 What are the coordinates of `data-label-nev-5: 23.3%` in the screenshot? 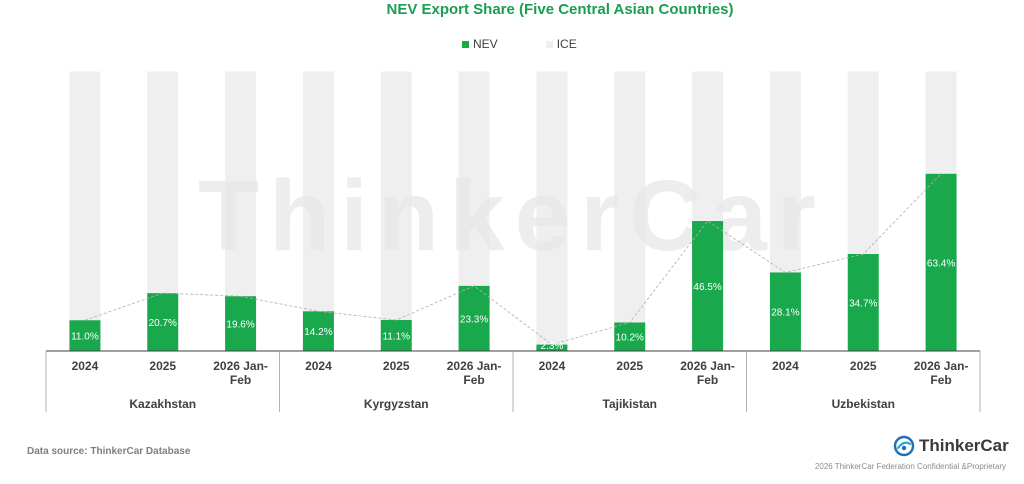 It's located at (474, 319).